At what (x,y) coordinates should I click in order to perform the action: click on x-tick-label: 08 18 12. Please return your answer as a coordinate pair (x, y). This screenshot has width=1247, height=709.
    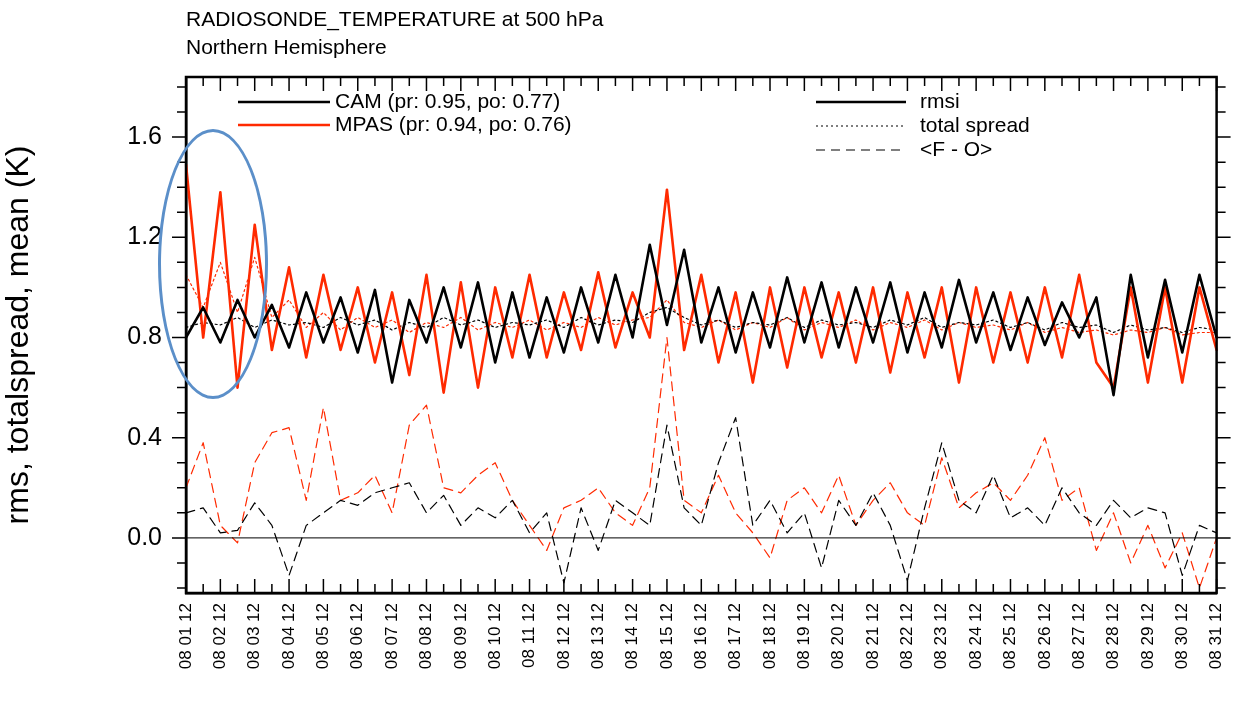
    Looking at the image, I should click on (769, 636).